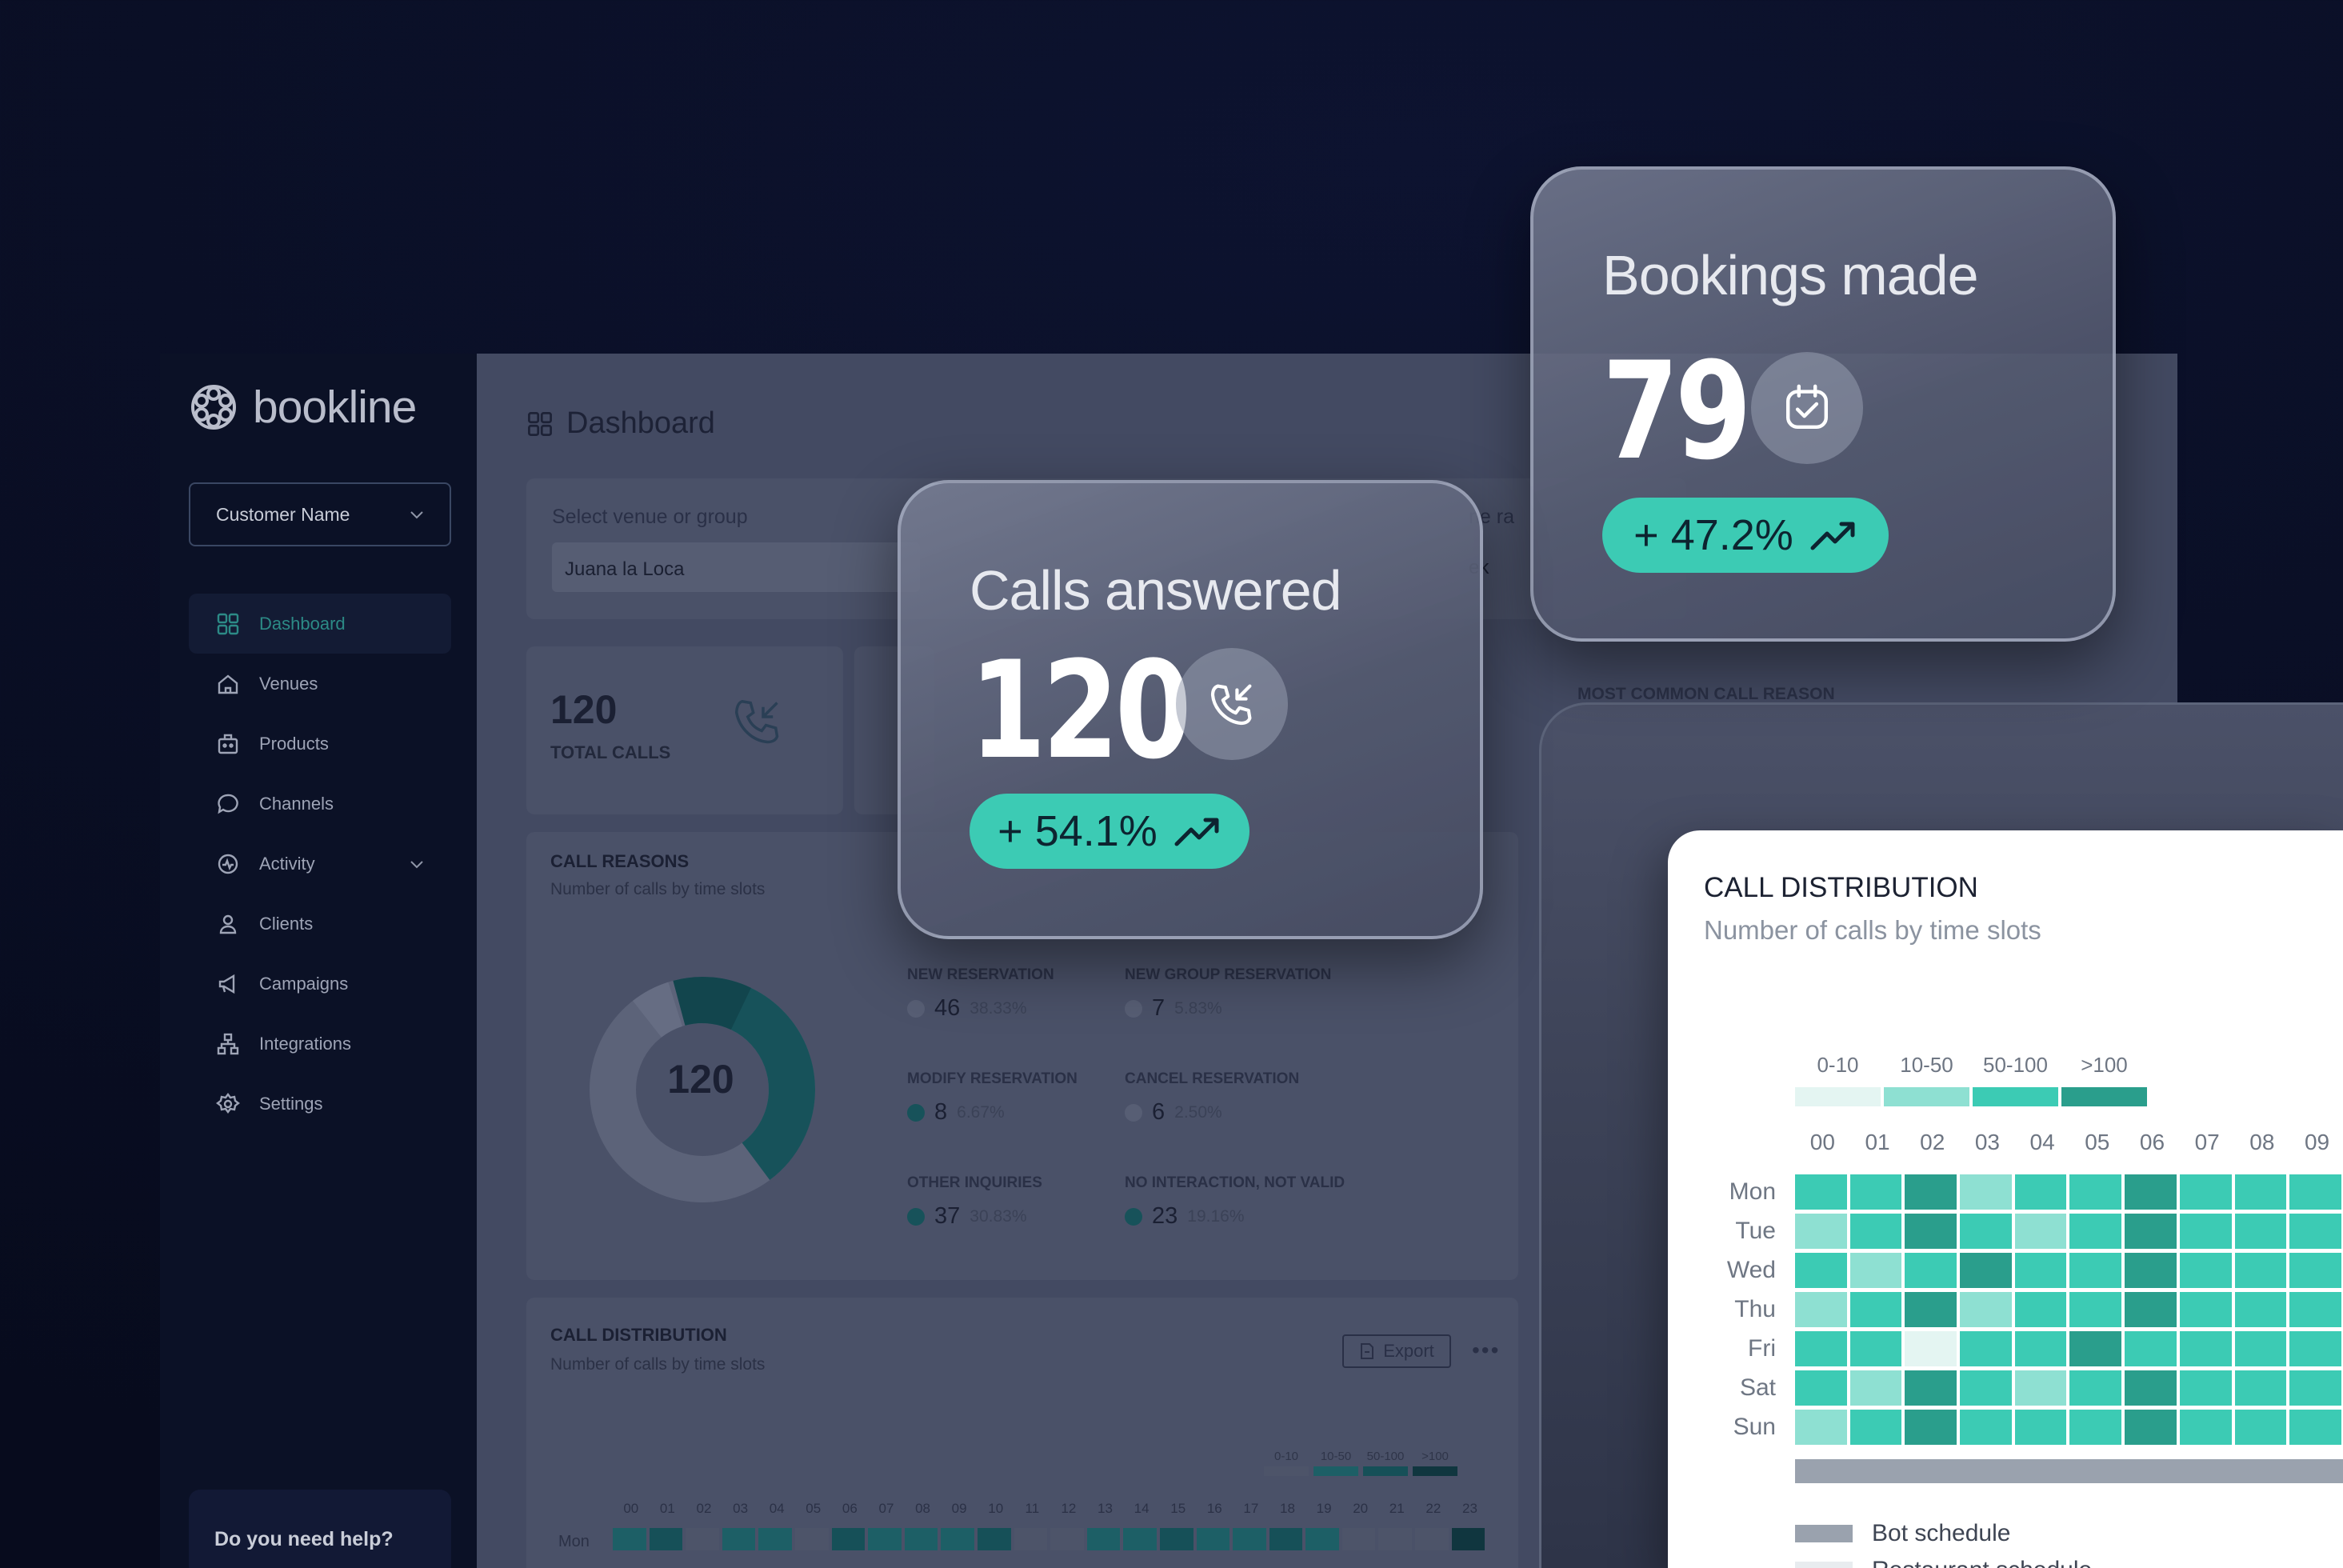 The height and width of the screenshot is (1568, 2343). Describe the element at coordinates (1214, 1508) in the screenshot. I see `mini-hour-label: 16` at that location.